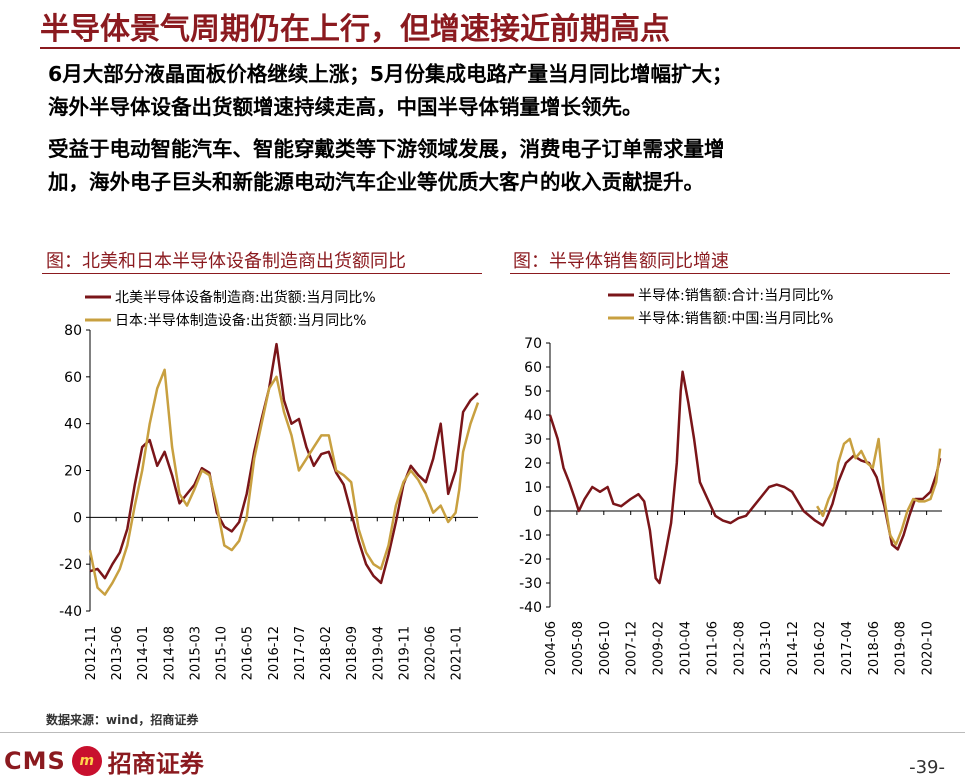 The width and height of the screenshot is (965, 784). Describe the element at coordinates (345, 107) in the screenshot. I see `paragraph-line: 海外半导体设备出货额增速持续走高，中国半导体销量增长领先。` at that location.